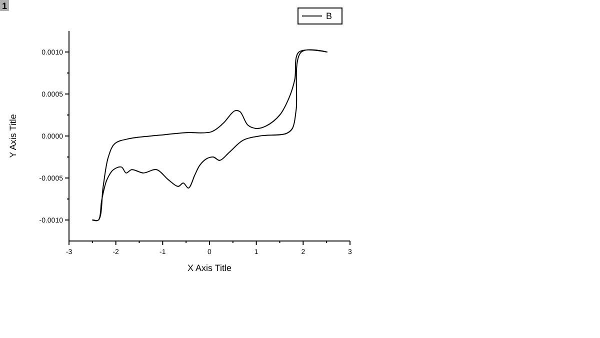  Describe the element at coordinates (329, 16) in the screenshot. I see `legend-label: B` at that location.